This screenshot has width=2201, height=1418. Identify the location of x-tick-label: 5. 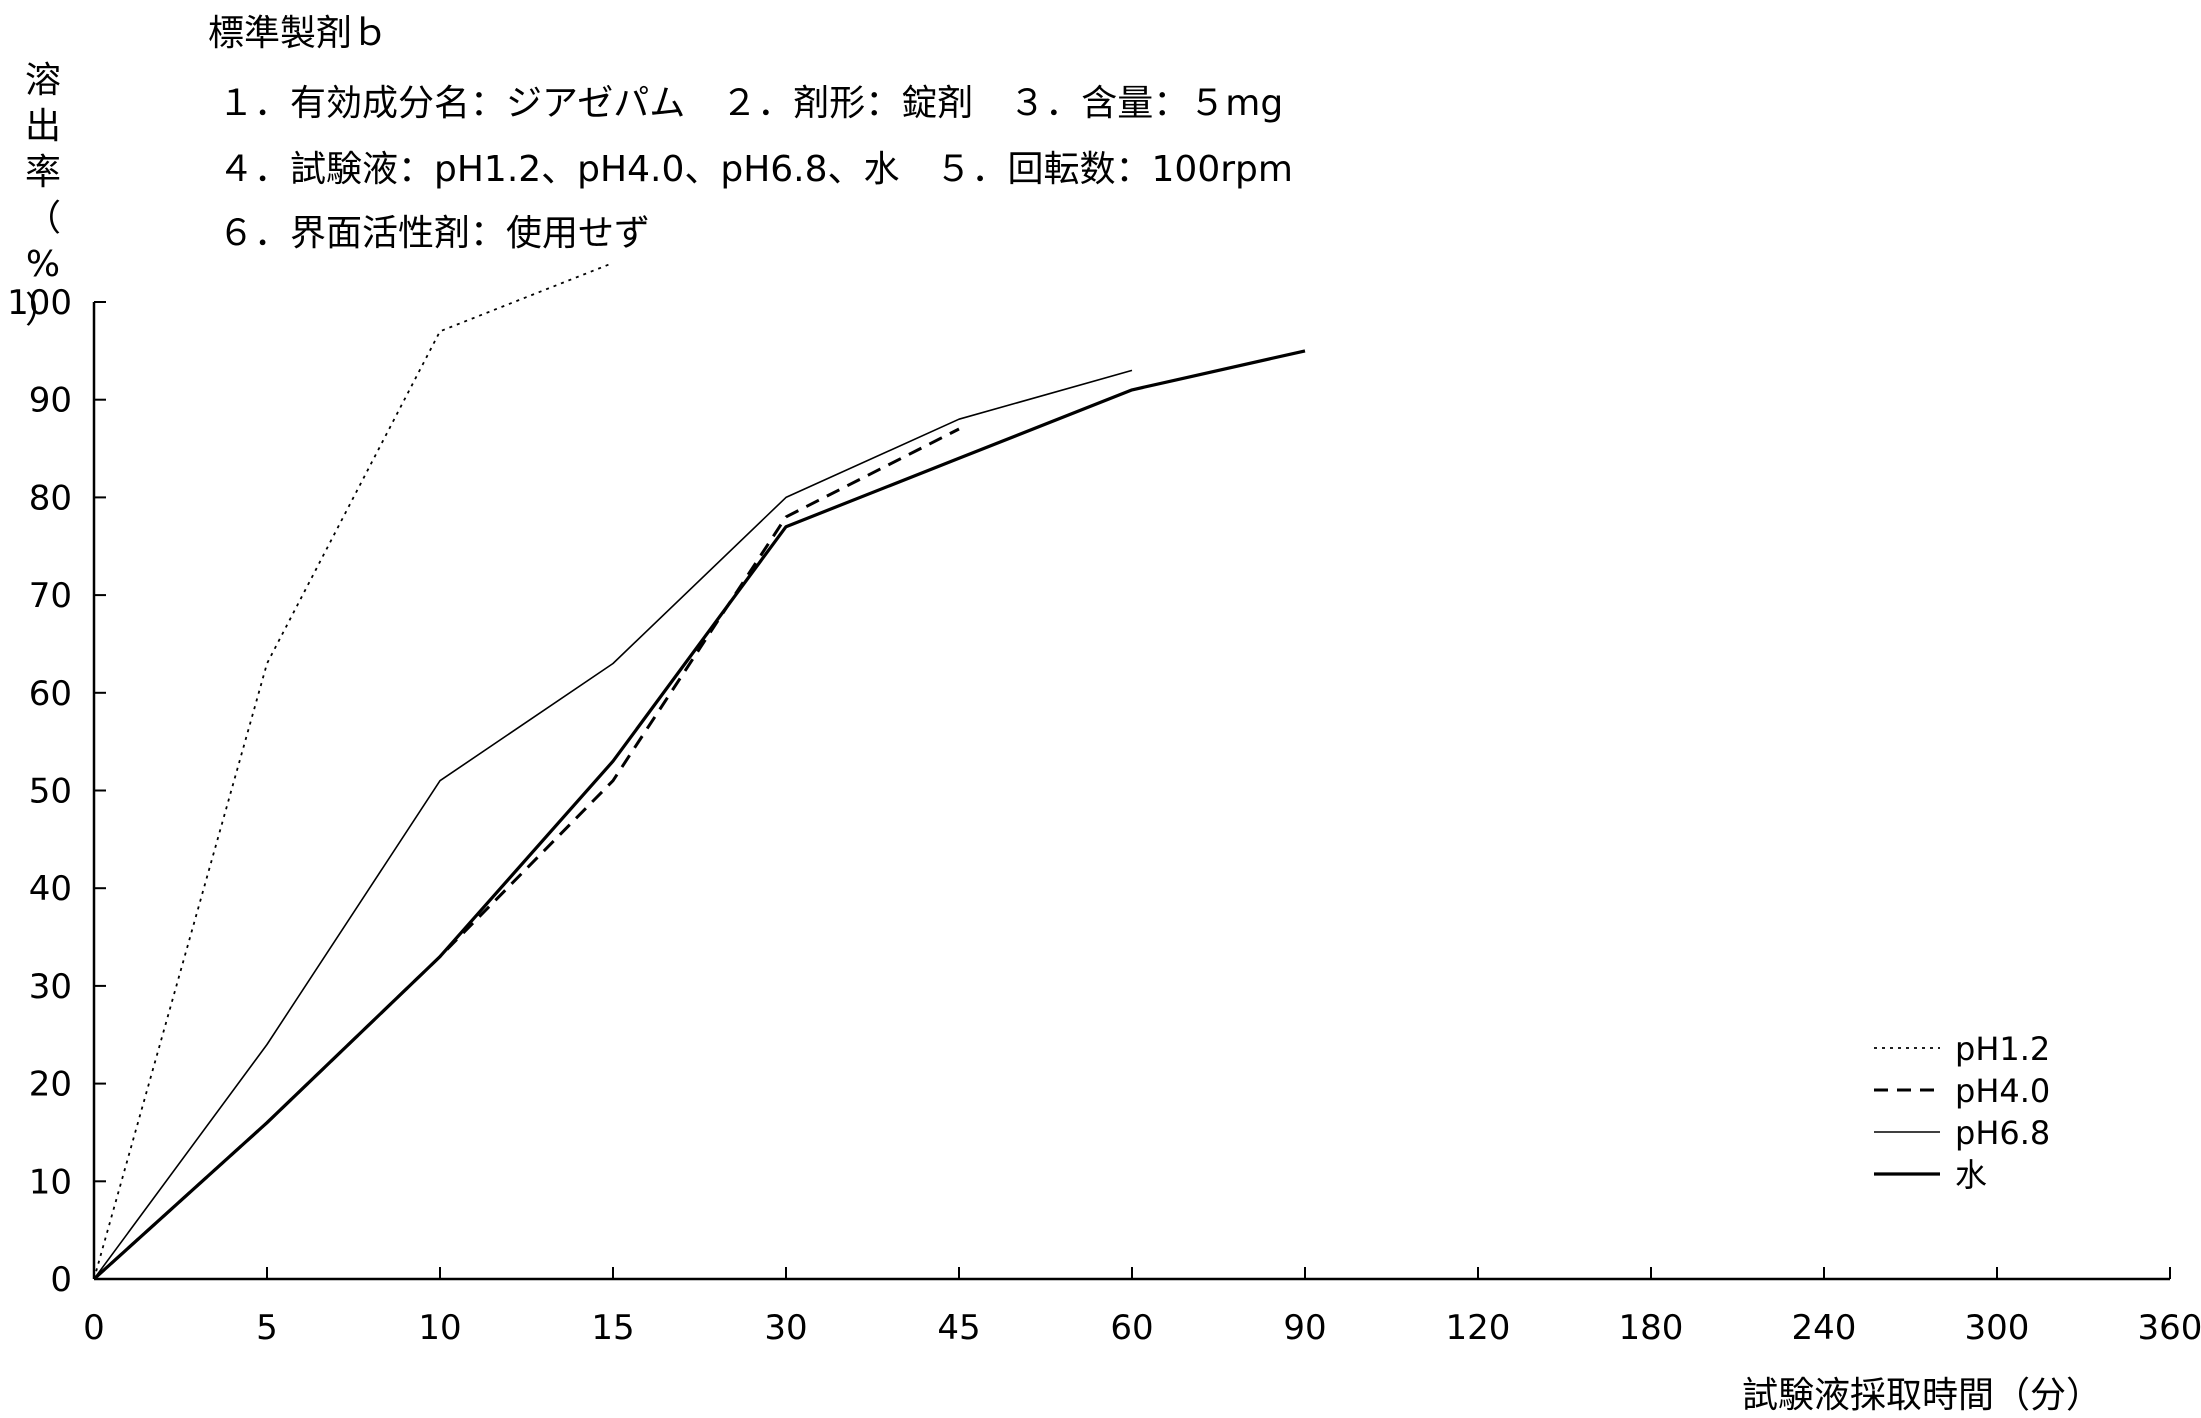
(267, 1328).